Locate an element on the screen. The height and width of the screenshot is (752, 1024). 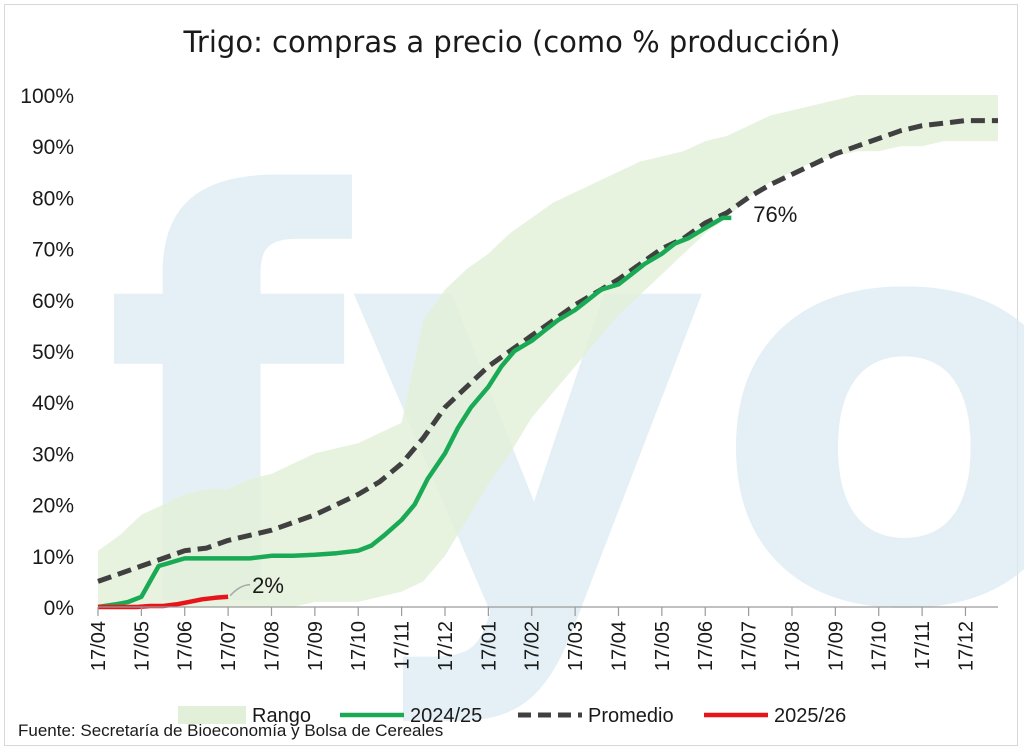
y-tick-label: 90% is located at coordinates (53, 147).